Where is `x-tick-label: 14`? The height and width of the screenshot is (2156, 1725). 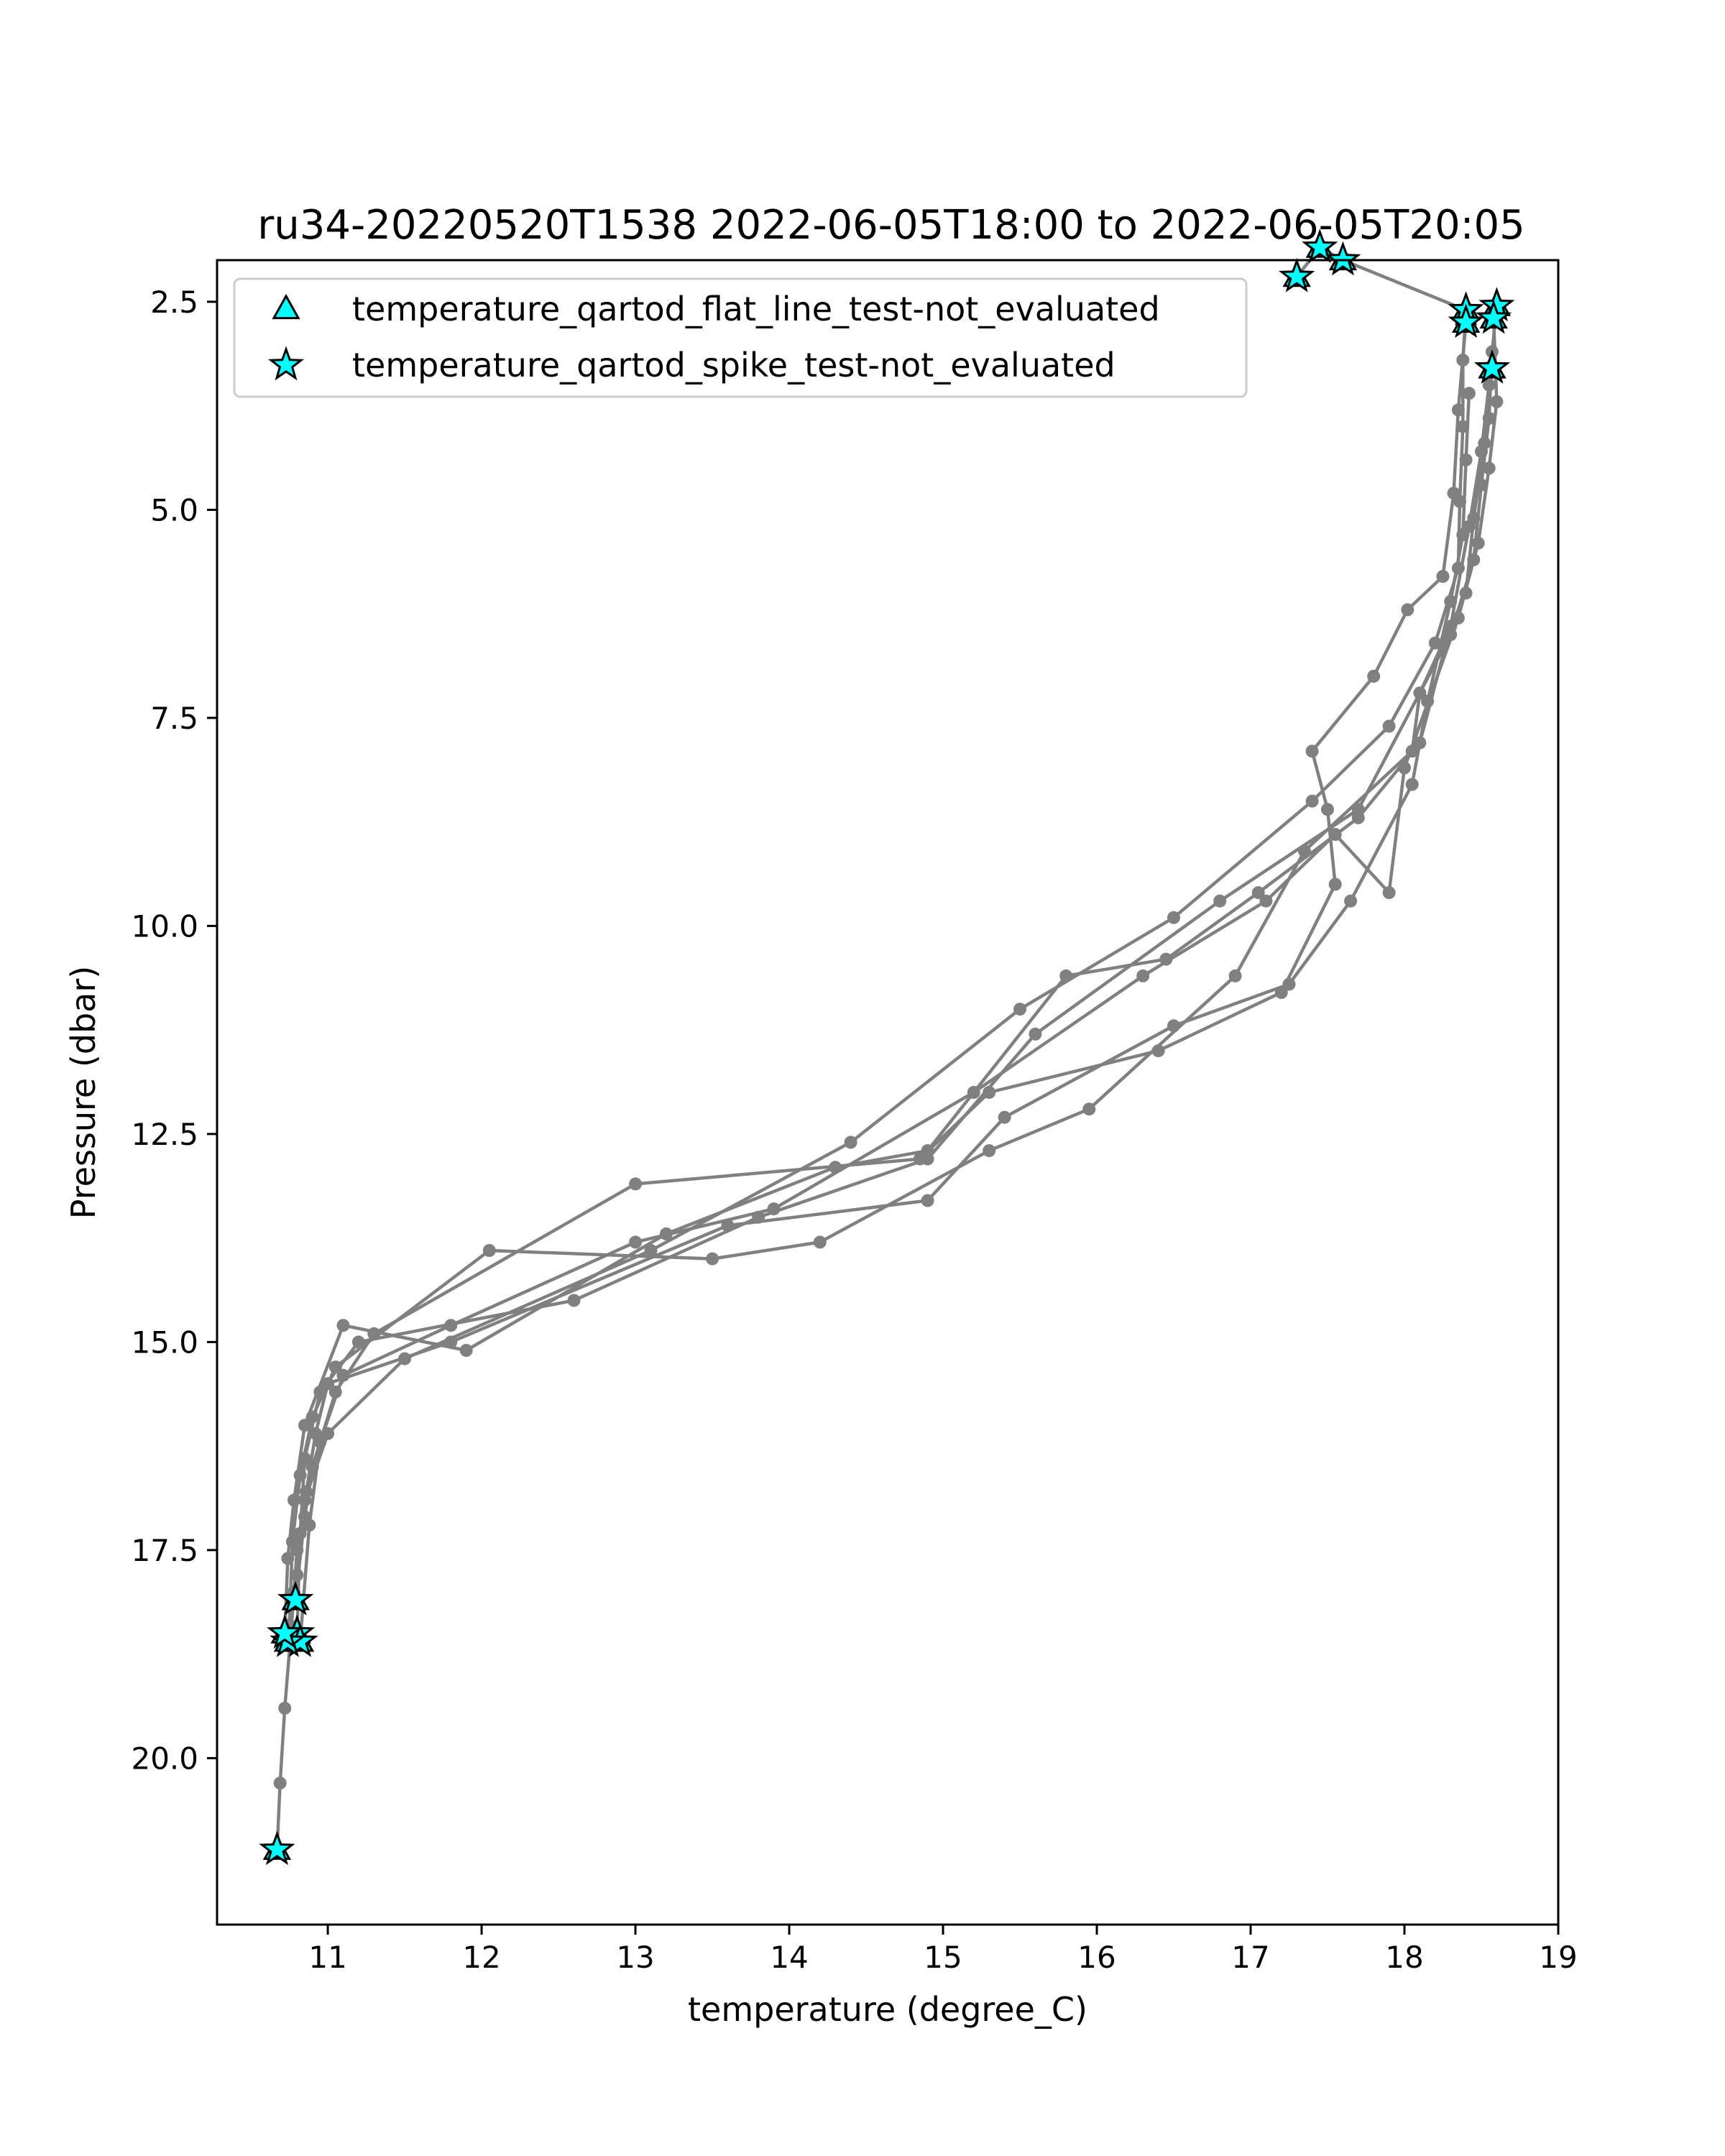
x-tick-label: 14 is located at coordinates (789, 1958).